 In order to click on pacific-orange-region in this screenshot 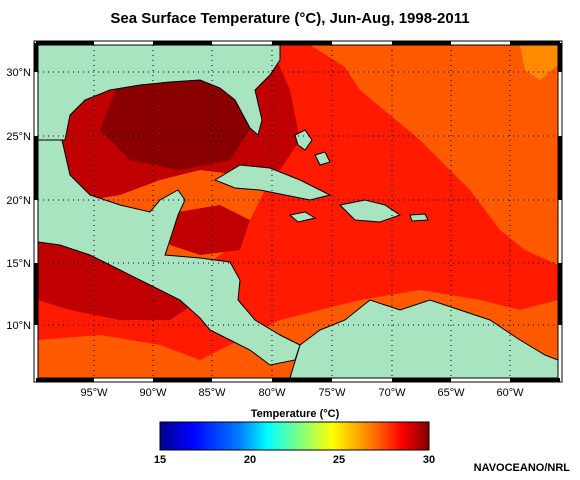, I will do `click(129, 356)`.